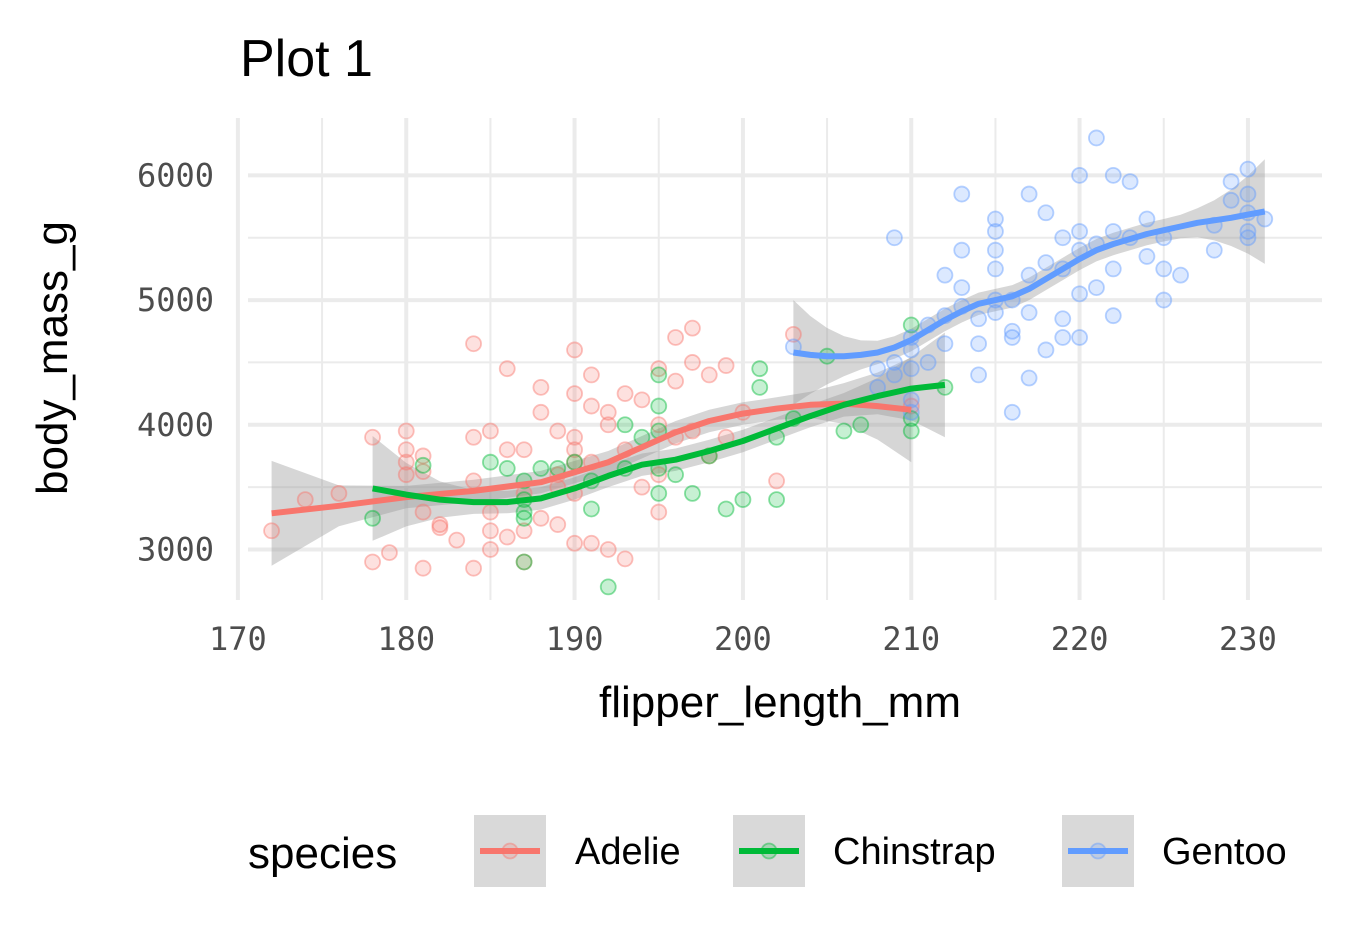 Image resolution: width=1350 pixels, height=945 pixels. Describe the element at coordinates (911, 639) in the screenshot. I see `x-tick-label: 210` at that location.